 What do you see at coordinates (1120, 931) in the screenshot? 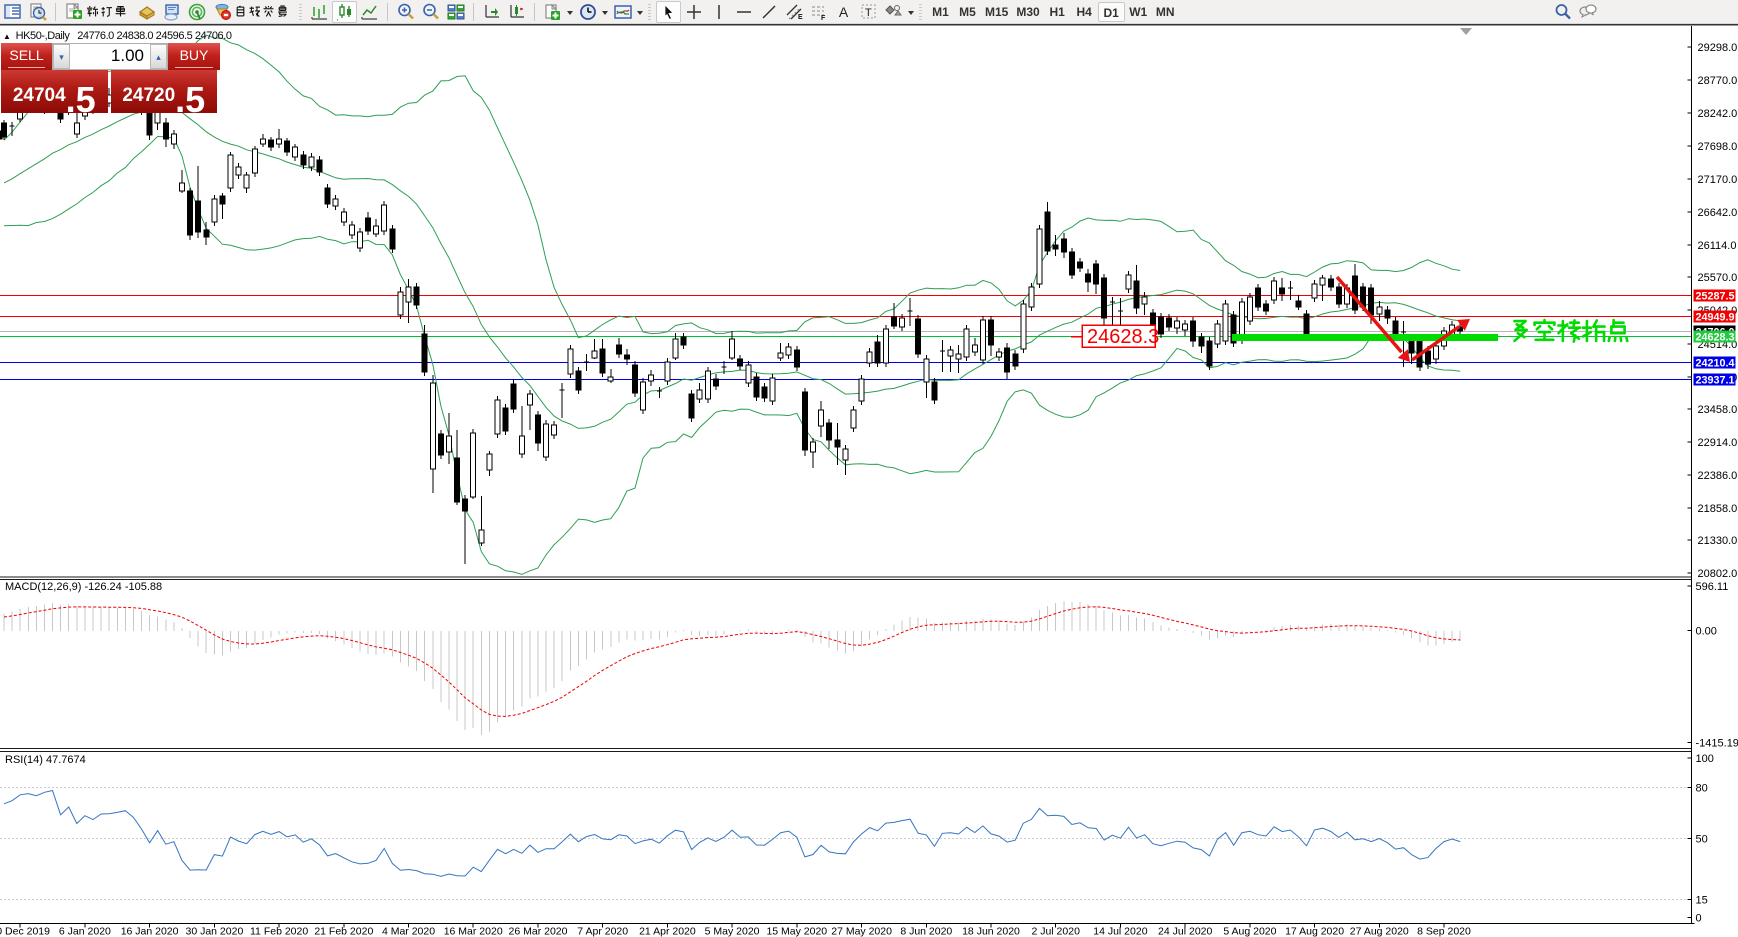
I see `svg-text: 14 Jul 2020` at bounding box center [1120, 931].